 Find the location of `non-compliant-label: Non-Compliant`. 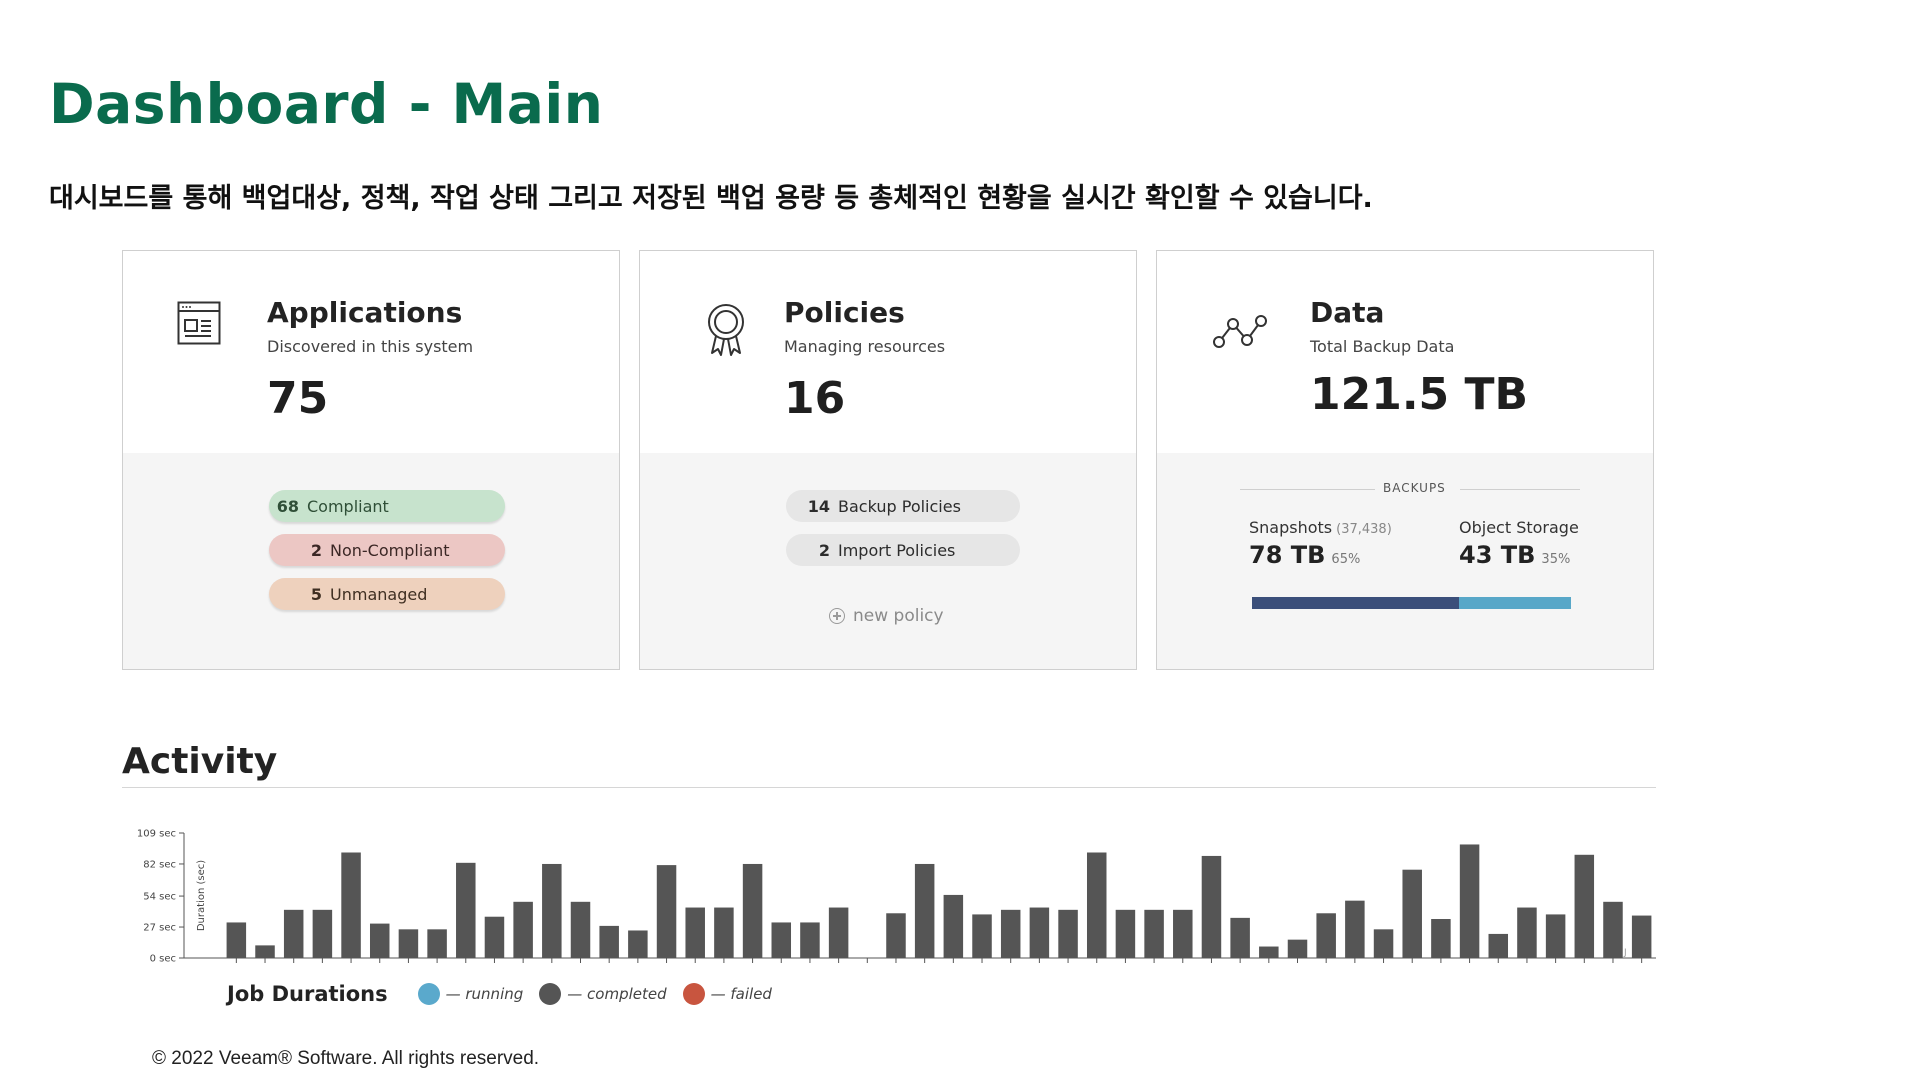

non-compliant-label: Non-Compliant is located at coordinates (390, 550).